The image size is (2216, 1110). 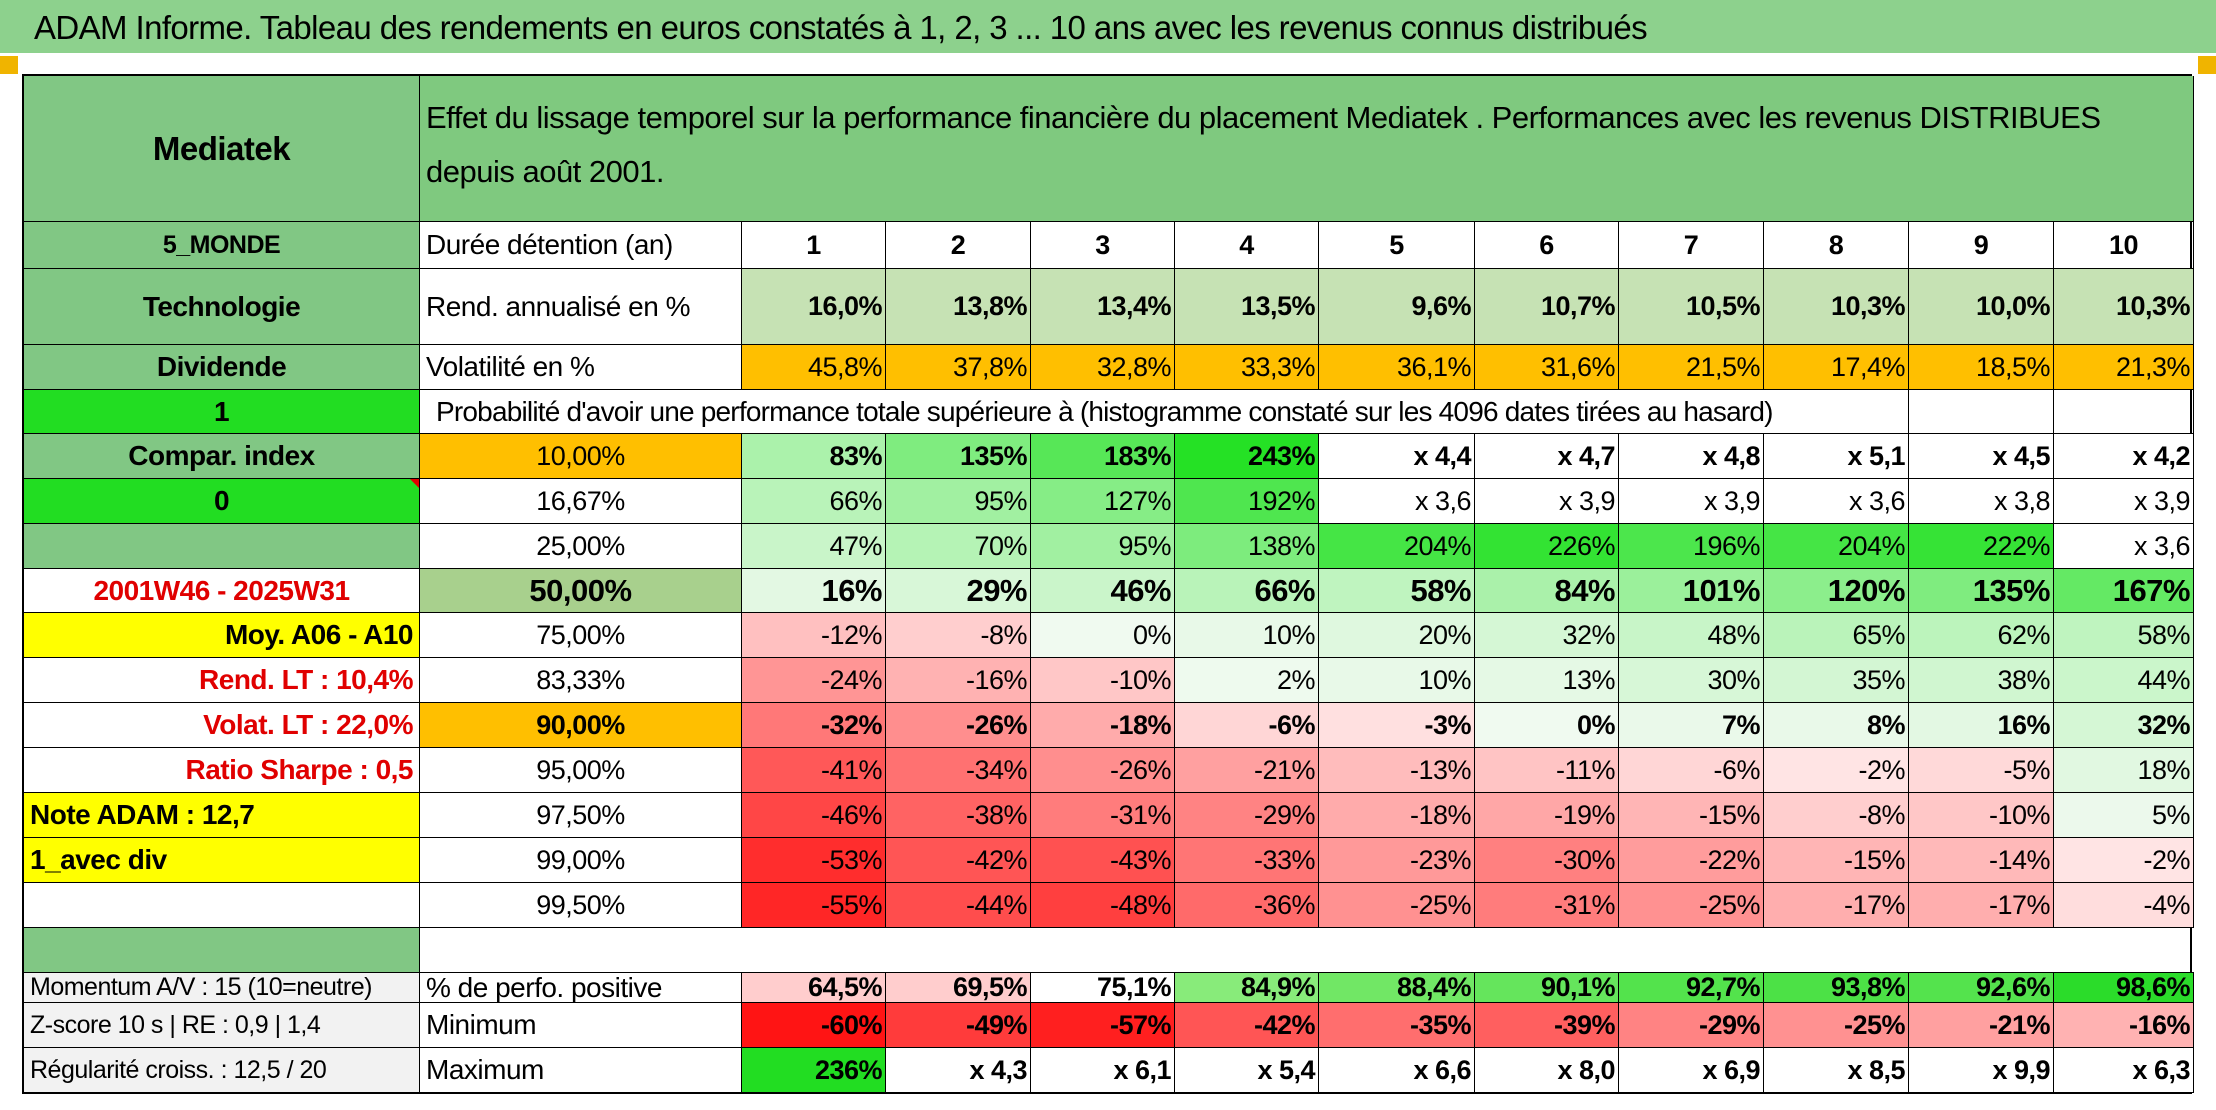 I want to click on min-cell: -35%, so click(x=1397, y=1025).